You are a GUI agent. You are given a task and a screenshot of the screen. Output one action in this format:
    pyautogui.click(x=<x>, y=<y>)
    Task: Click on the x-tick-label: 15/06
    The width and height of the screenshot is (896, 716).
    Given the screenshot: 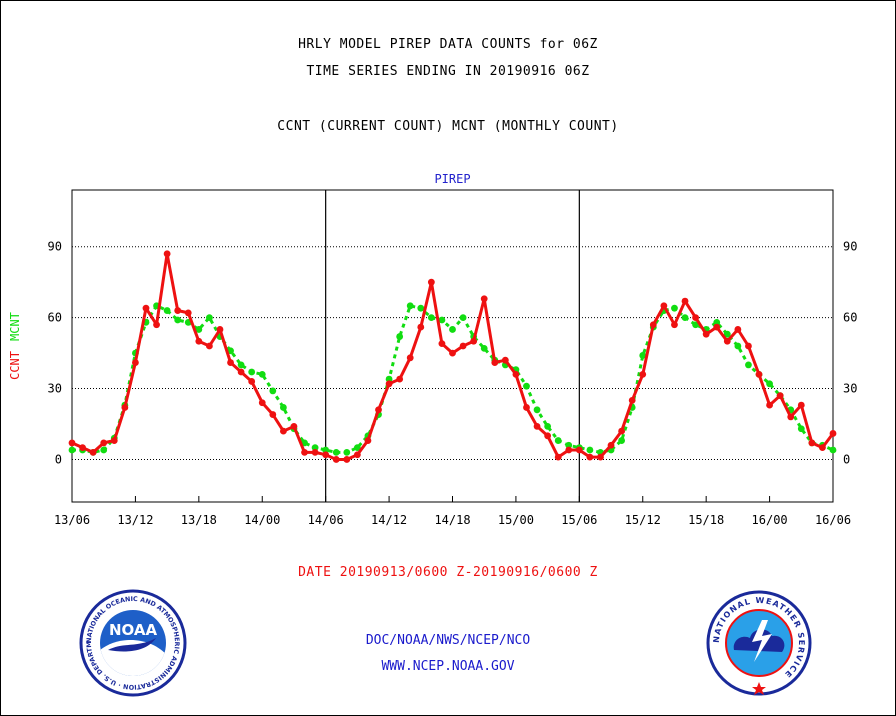 What is the action you would take?
    pyautogui.click(x=579, y=520)
    